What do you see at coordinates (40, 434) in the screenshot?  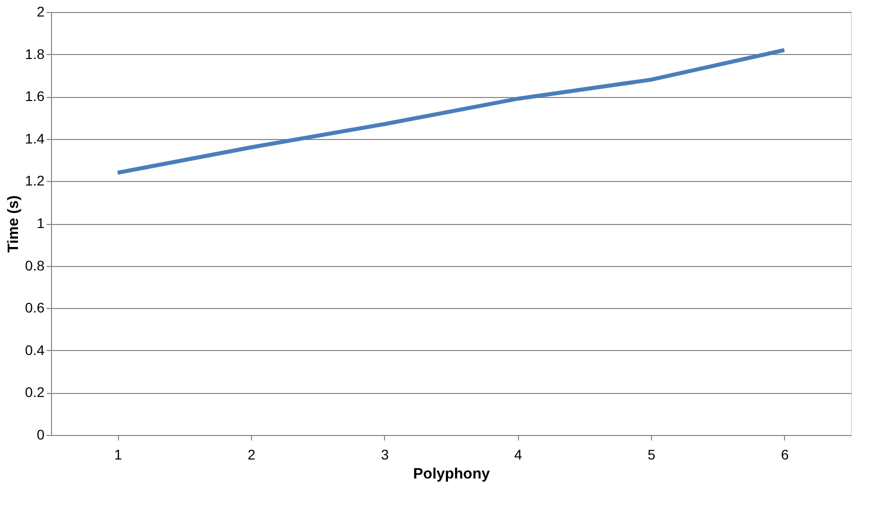 I see `y-tick-label: 0` at bounding box center [40, 434].